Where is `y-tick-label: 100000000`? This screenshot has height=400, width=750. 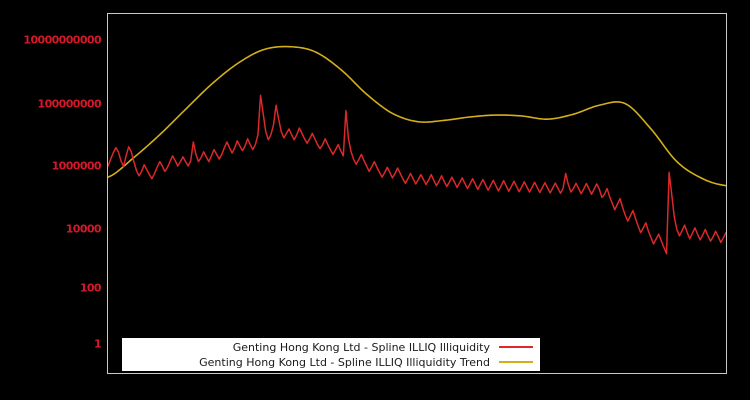
y-tick-label: 100000000 is located at coordinates (69, 104).